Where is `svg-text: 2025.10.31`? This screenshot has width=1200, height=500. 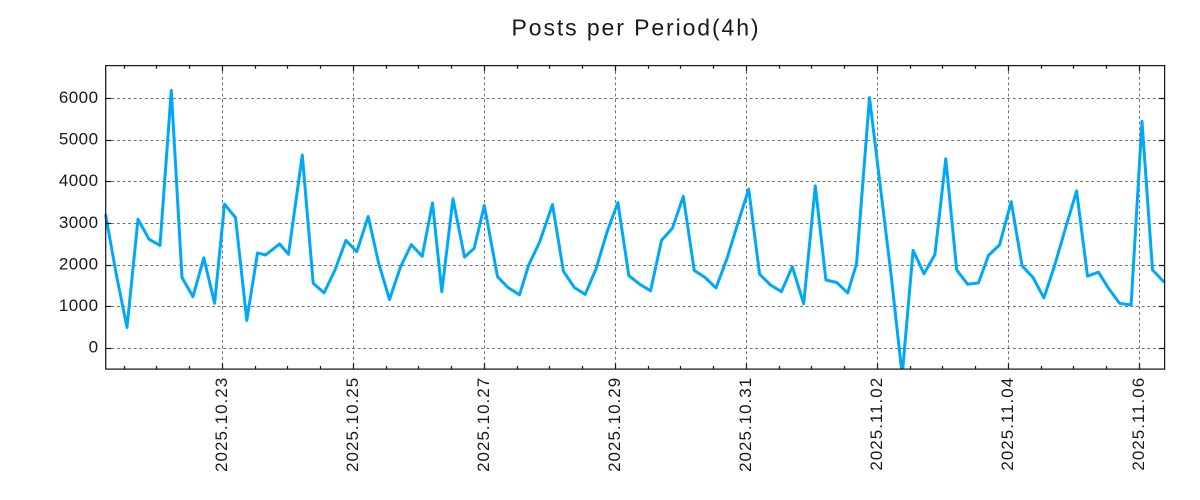 svg-text: 2025.10.31 is located at coordinates (745, 424).